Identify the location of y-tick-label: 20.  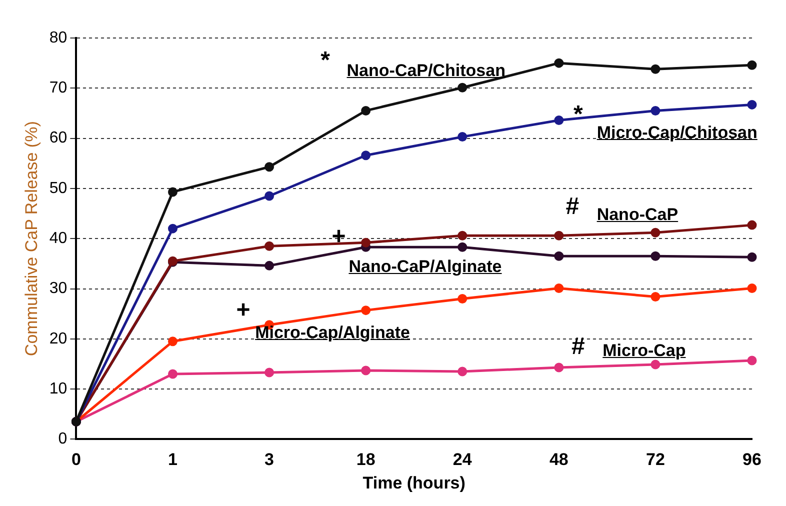
(58, 339).